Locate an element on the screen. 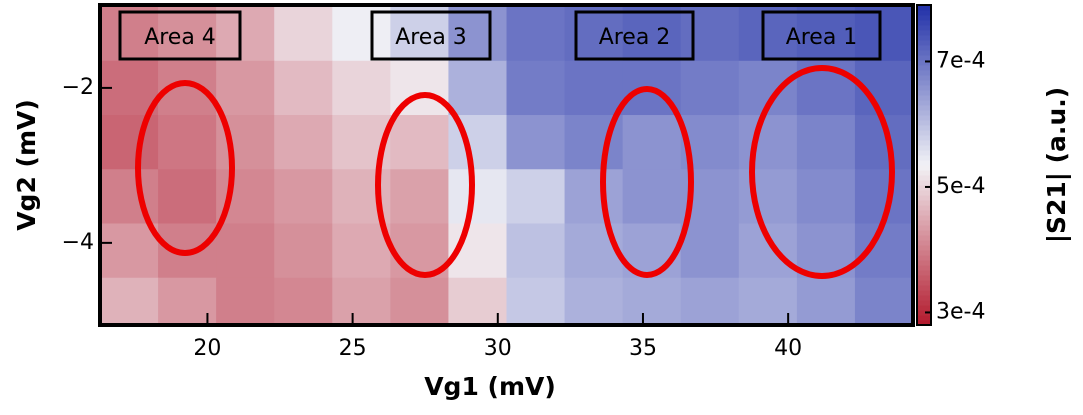  y-tick-label: −2 is located at coordinates (78, 87).